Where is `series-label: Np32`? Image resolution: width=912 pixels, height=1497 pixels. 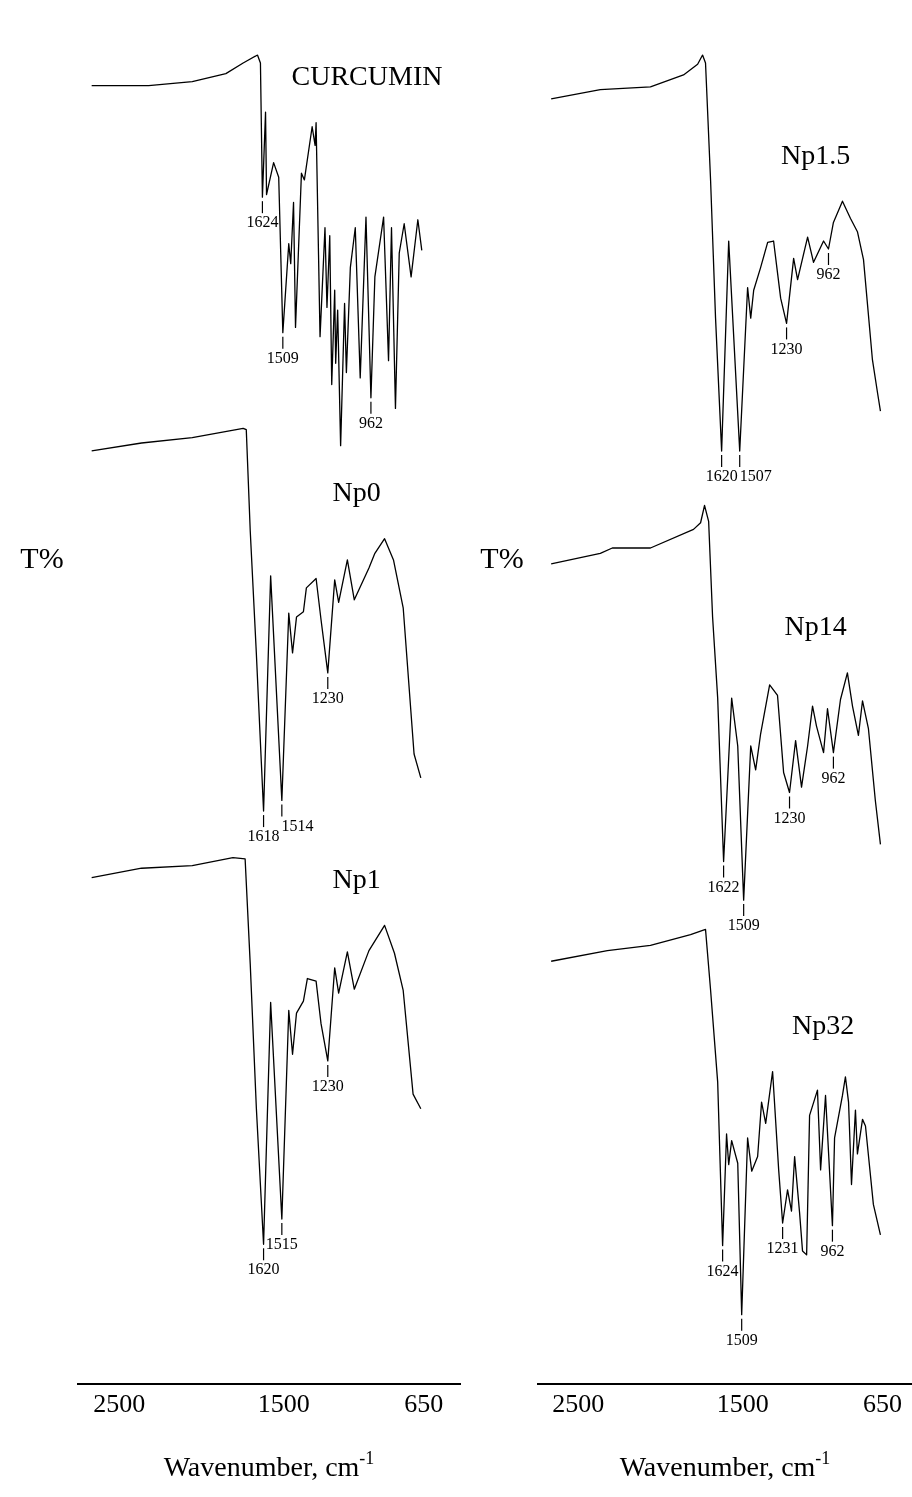 series-label: Np32 is located at coordinates (823, 1024).